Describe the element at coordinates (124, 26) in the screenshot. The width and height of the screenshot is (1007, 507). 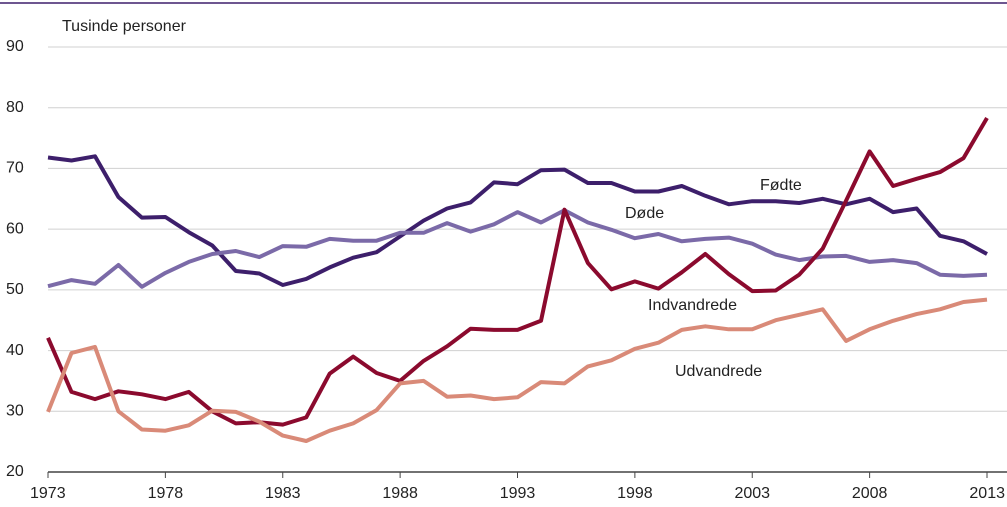
I see `chart-title: Tusinde personer` at that location.